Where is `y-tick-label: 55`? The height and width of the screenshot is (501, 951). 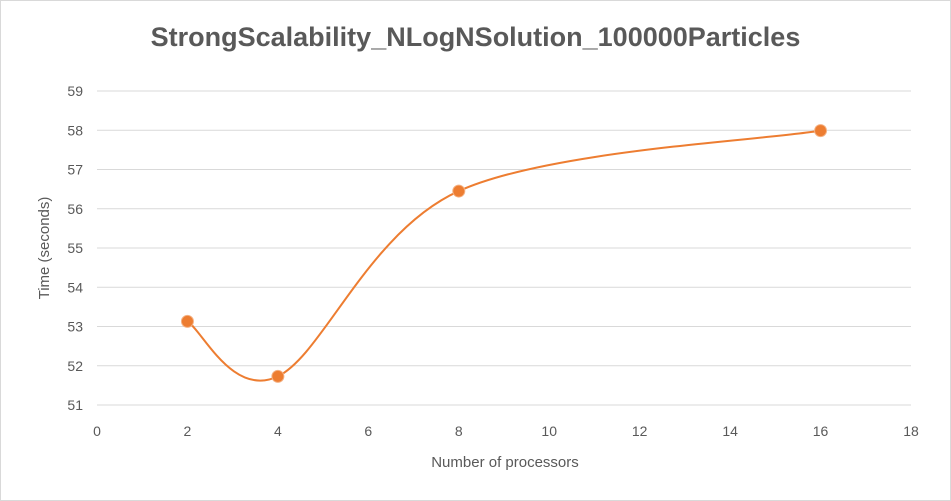
y-tick-label: 55 is located at coordinates (75, 248).